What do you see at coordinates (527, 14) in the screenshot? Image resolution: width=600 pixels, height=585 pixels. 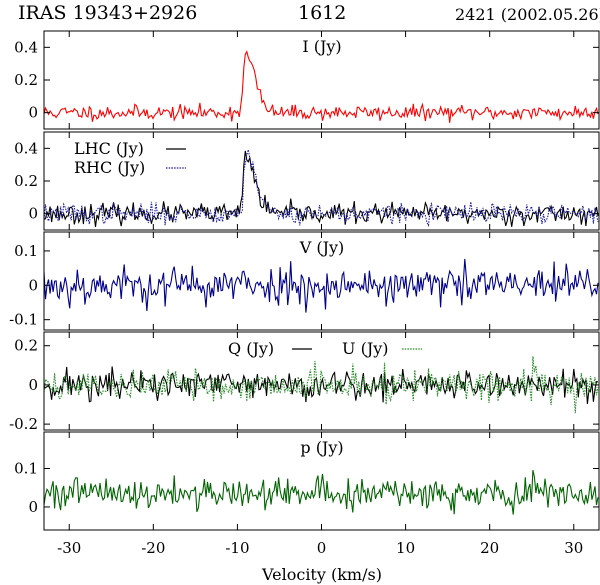 I see `observation-title: 2421 (2002.05.26)` at bounding box center [527, 14].